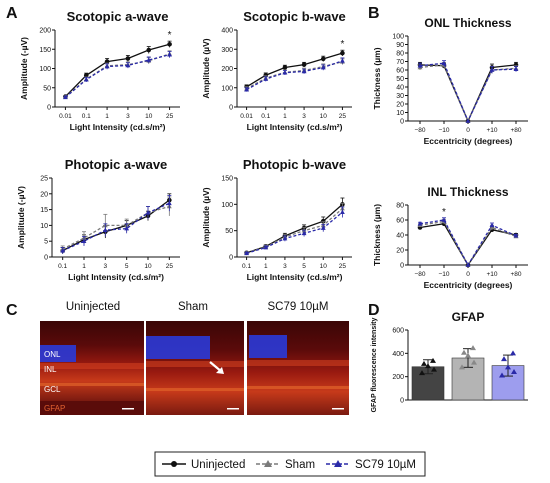 The height and width of the screenshot is (483, 550). Describe the element at coordinates (21, 217) in the screenshot. I see `y-axis-label: Amplitude (-µV)` at that location.